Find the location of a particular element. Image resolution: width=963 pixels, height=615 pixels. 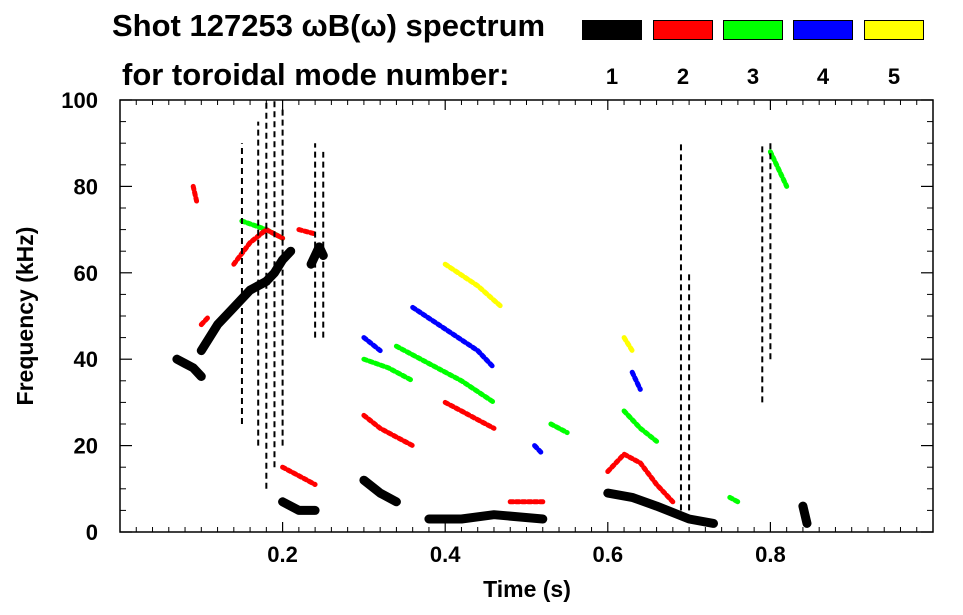

legend-label-5: 5 is located at coordinates (894, 76).